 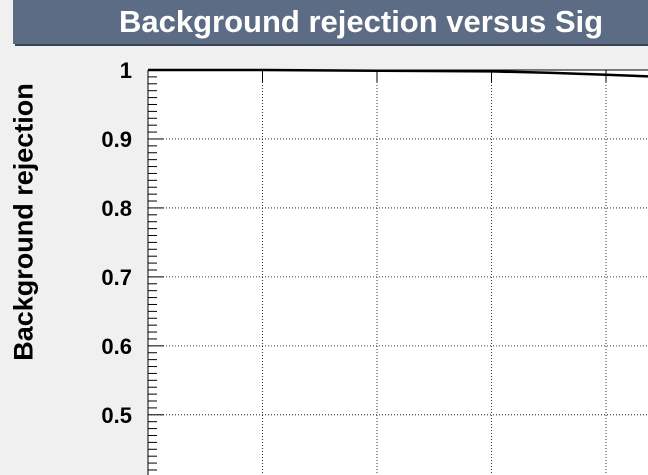 What do you see at coordinates (116, 277) in the screenshot?
I see `y-tick-label: 0.7` at bounding box center [116, 277].